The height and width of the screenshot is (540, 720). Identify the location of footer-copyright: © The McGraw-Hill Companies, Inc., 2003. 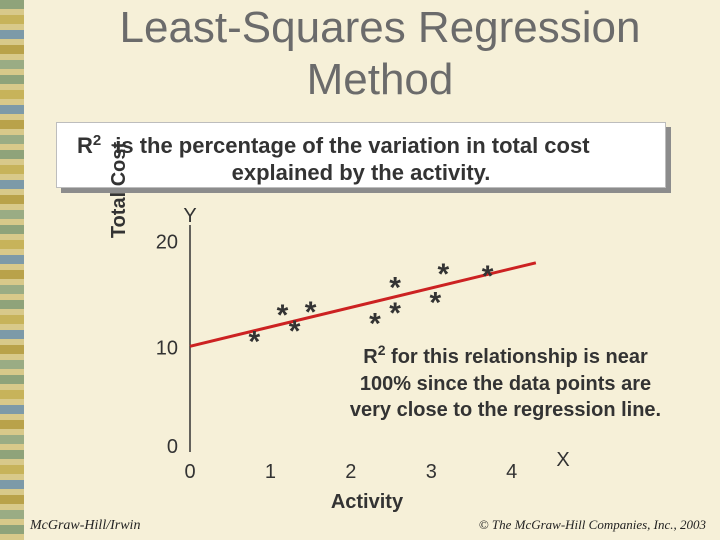
(592, 524).